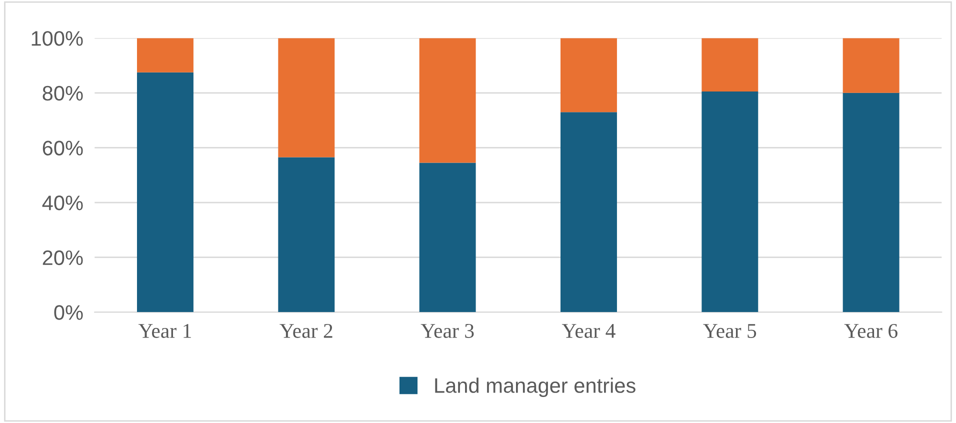  I want to click on y-tick-label: 40%, so click(62, 203).